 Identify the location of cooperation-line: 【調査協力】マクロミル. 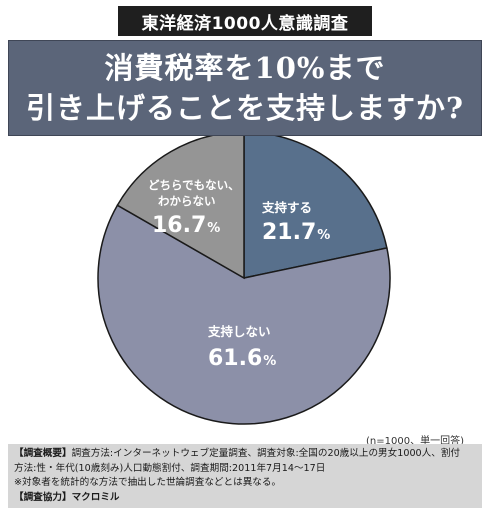
(245, 498).